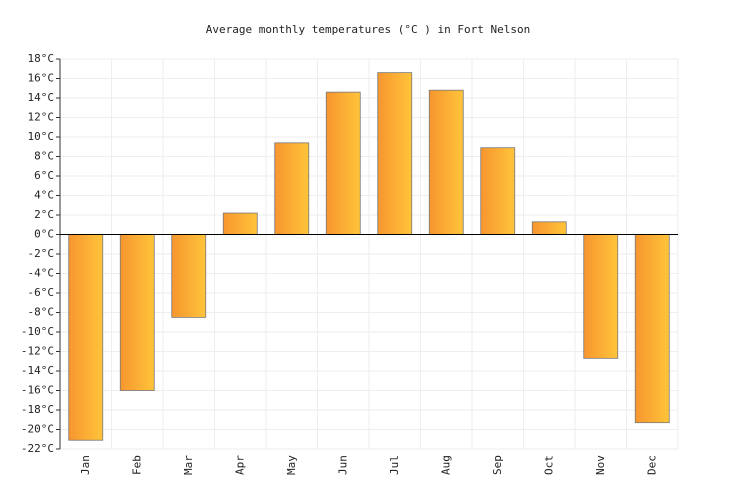 Image resolution: width=736 pixels, height=500 pixels. What do you see at coordinates (239, 465) in the screenshot?
I see `x-tick-label: Apr` at bounding box center [239, 465].